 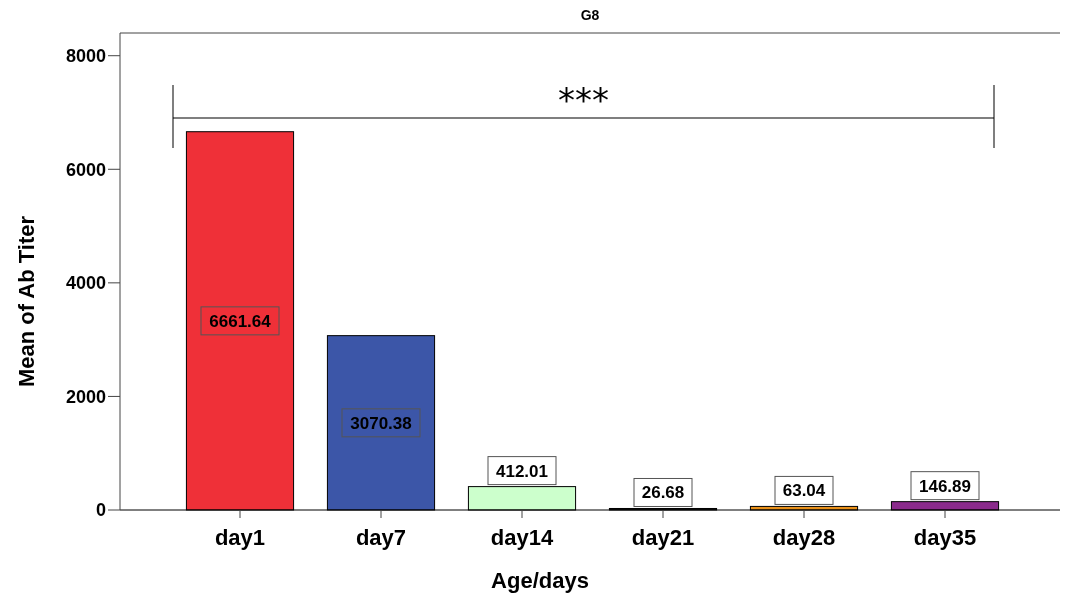 I want to click on y-tick-label: 8000, so click(x=85, y=56).